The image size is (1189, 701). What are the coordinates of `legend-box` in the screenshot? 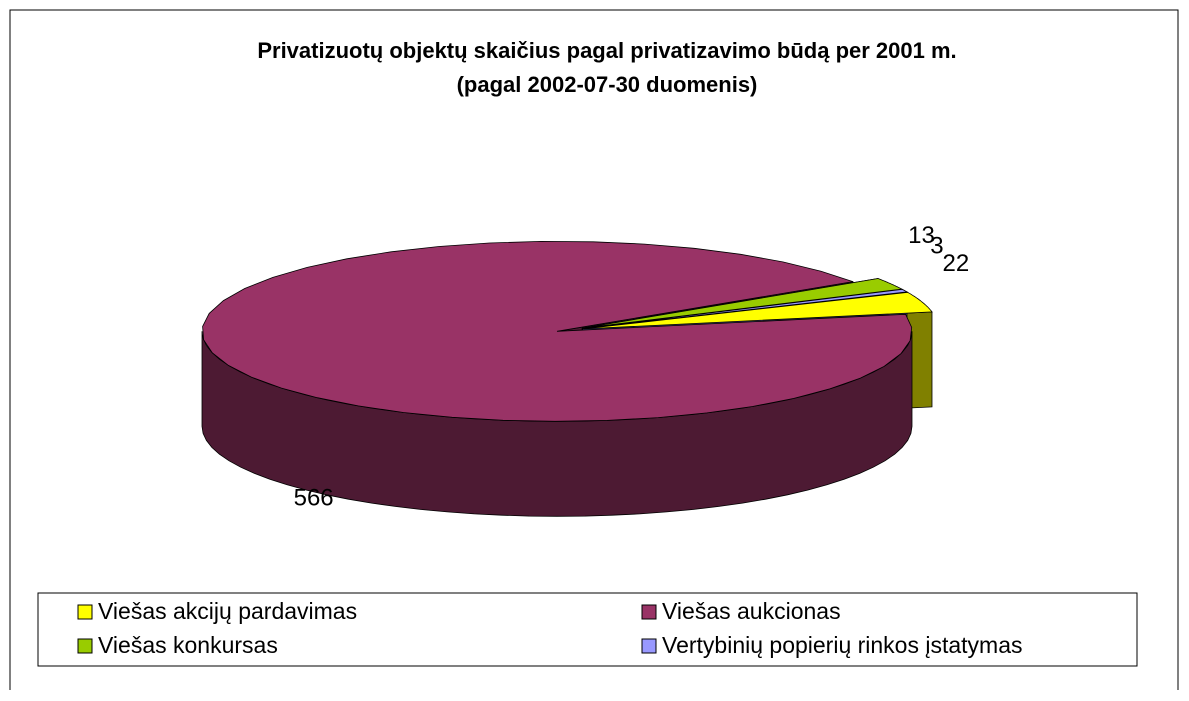 It's located at (587, 629).